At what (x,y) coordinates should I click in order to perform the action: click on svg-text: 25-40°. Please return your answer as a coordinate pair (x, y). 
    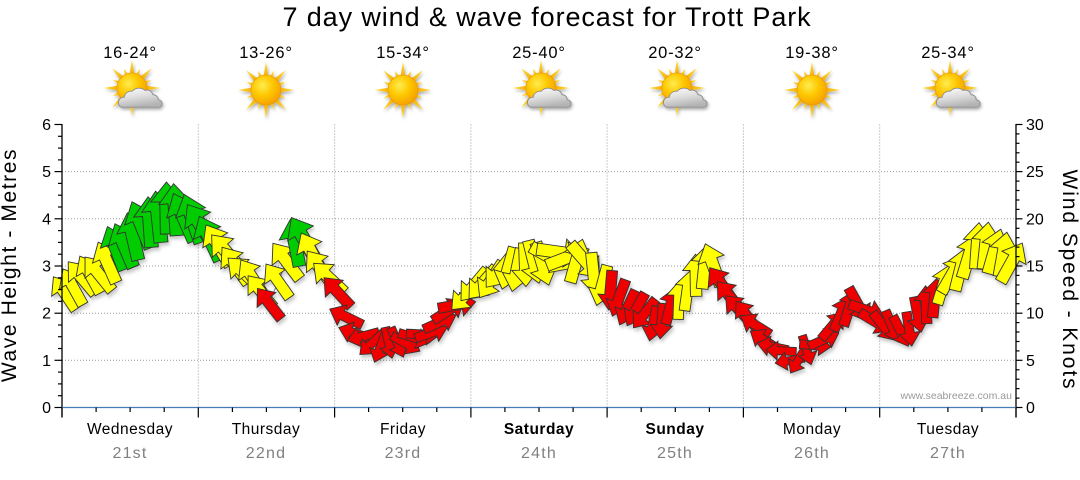
    Looking at the image, I should click on (539, 53).